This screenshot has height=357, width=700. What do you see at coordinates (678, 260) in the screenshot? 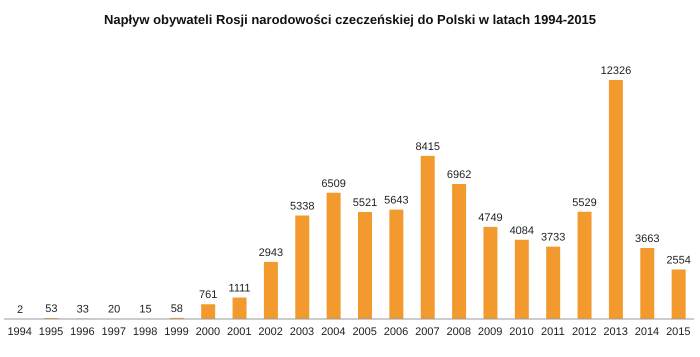
I see `data-label: 2554` at bounding box center [678, 260].